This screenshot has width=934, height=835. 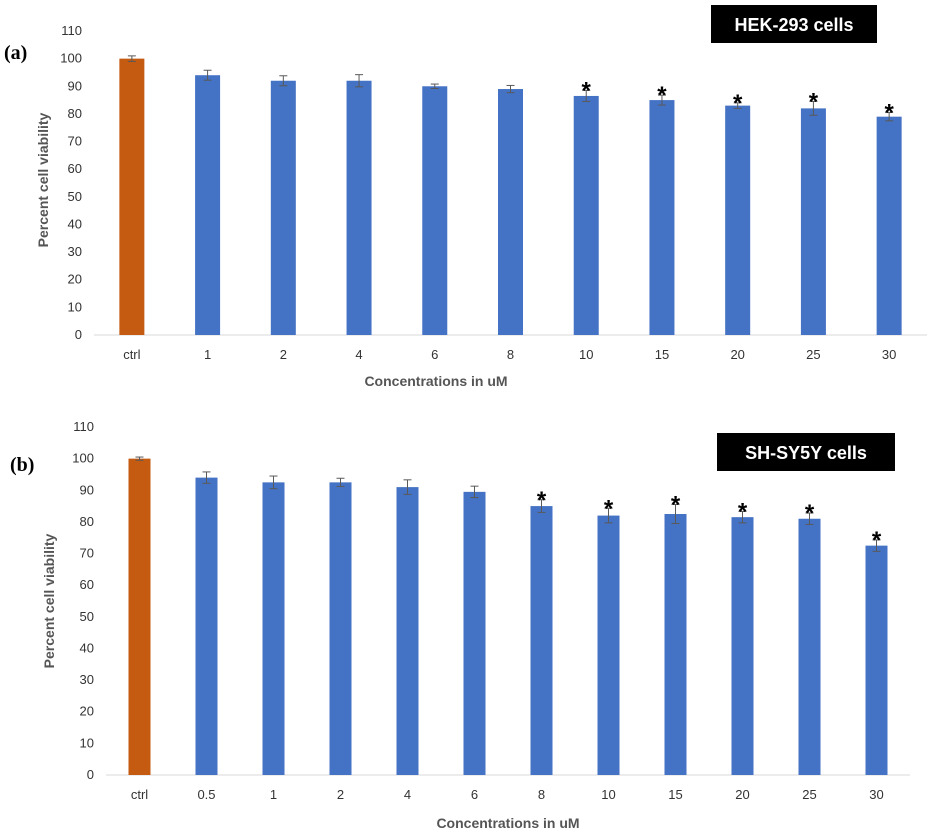 I want to click on y-axis-title-a: Percent cell viability, so click(x=43, y=179).